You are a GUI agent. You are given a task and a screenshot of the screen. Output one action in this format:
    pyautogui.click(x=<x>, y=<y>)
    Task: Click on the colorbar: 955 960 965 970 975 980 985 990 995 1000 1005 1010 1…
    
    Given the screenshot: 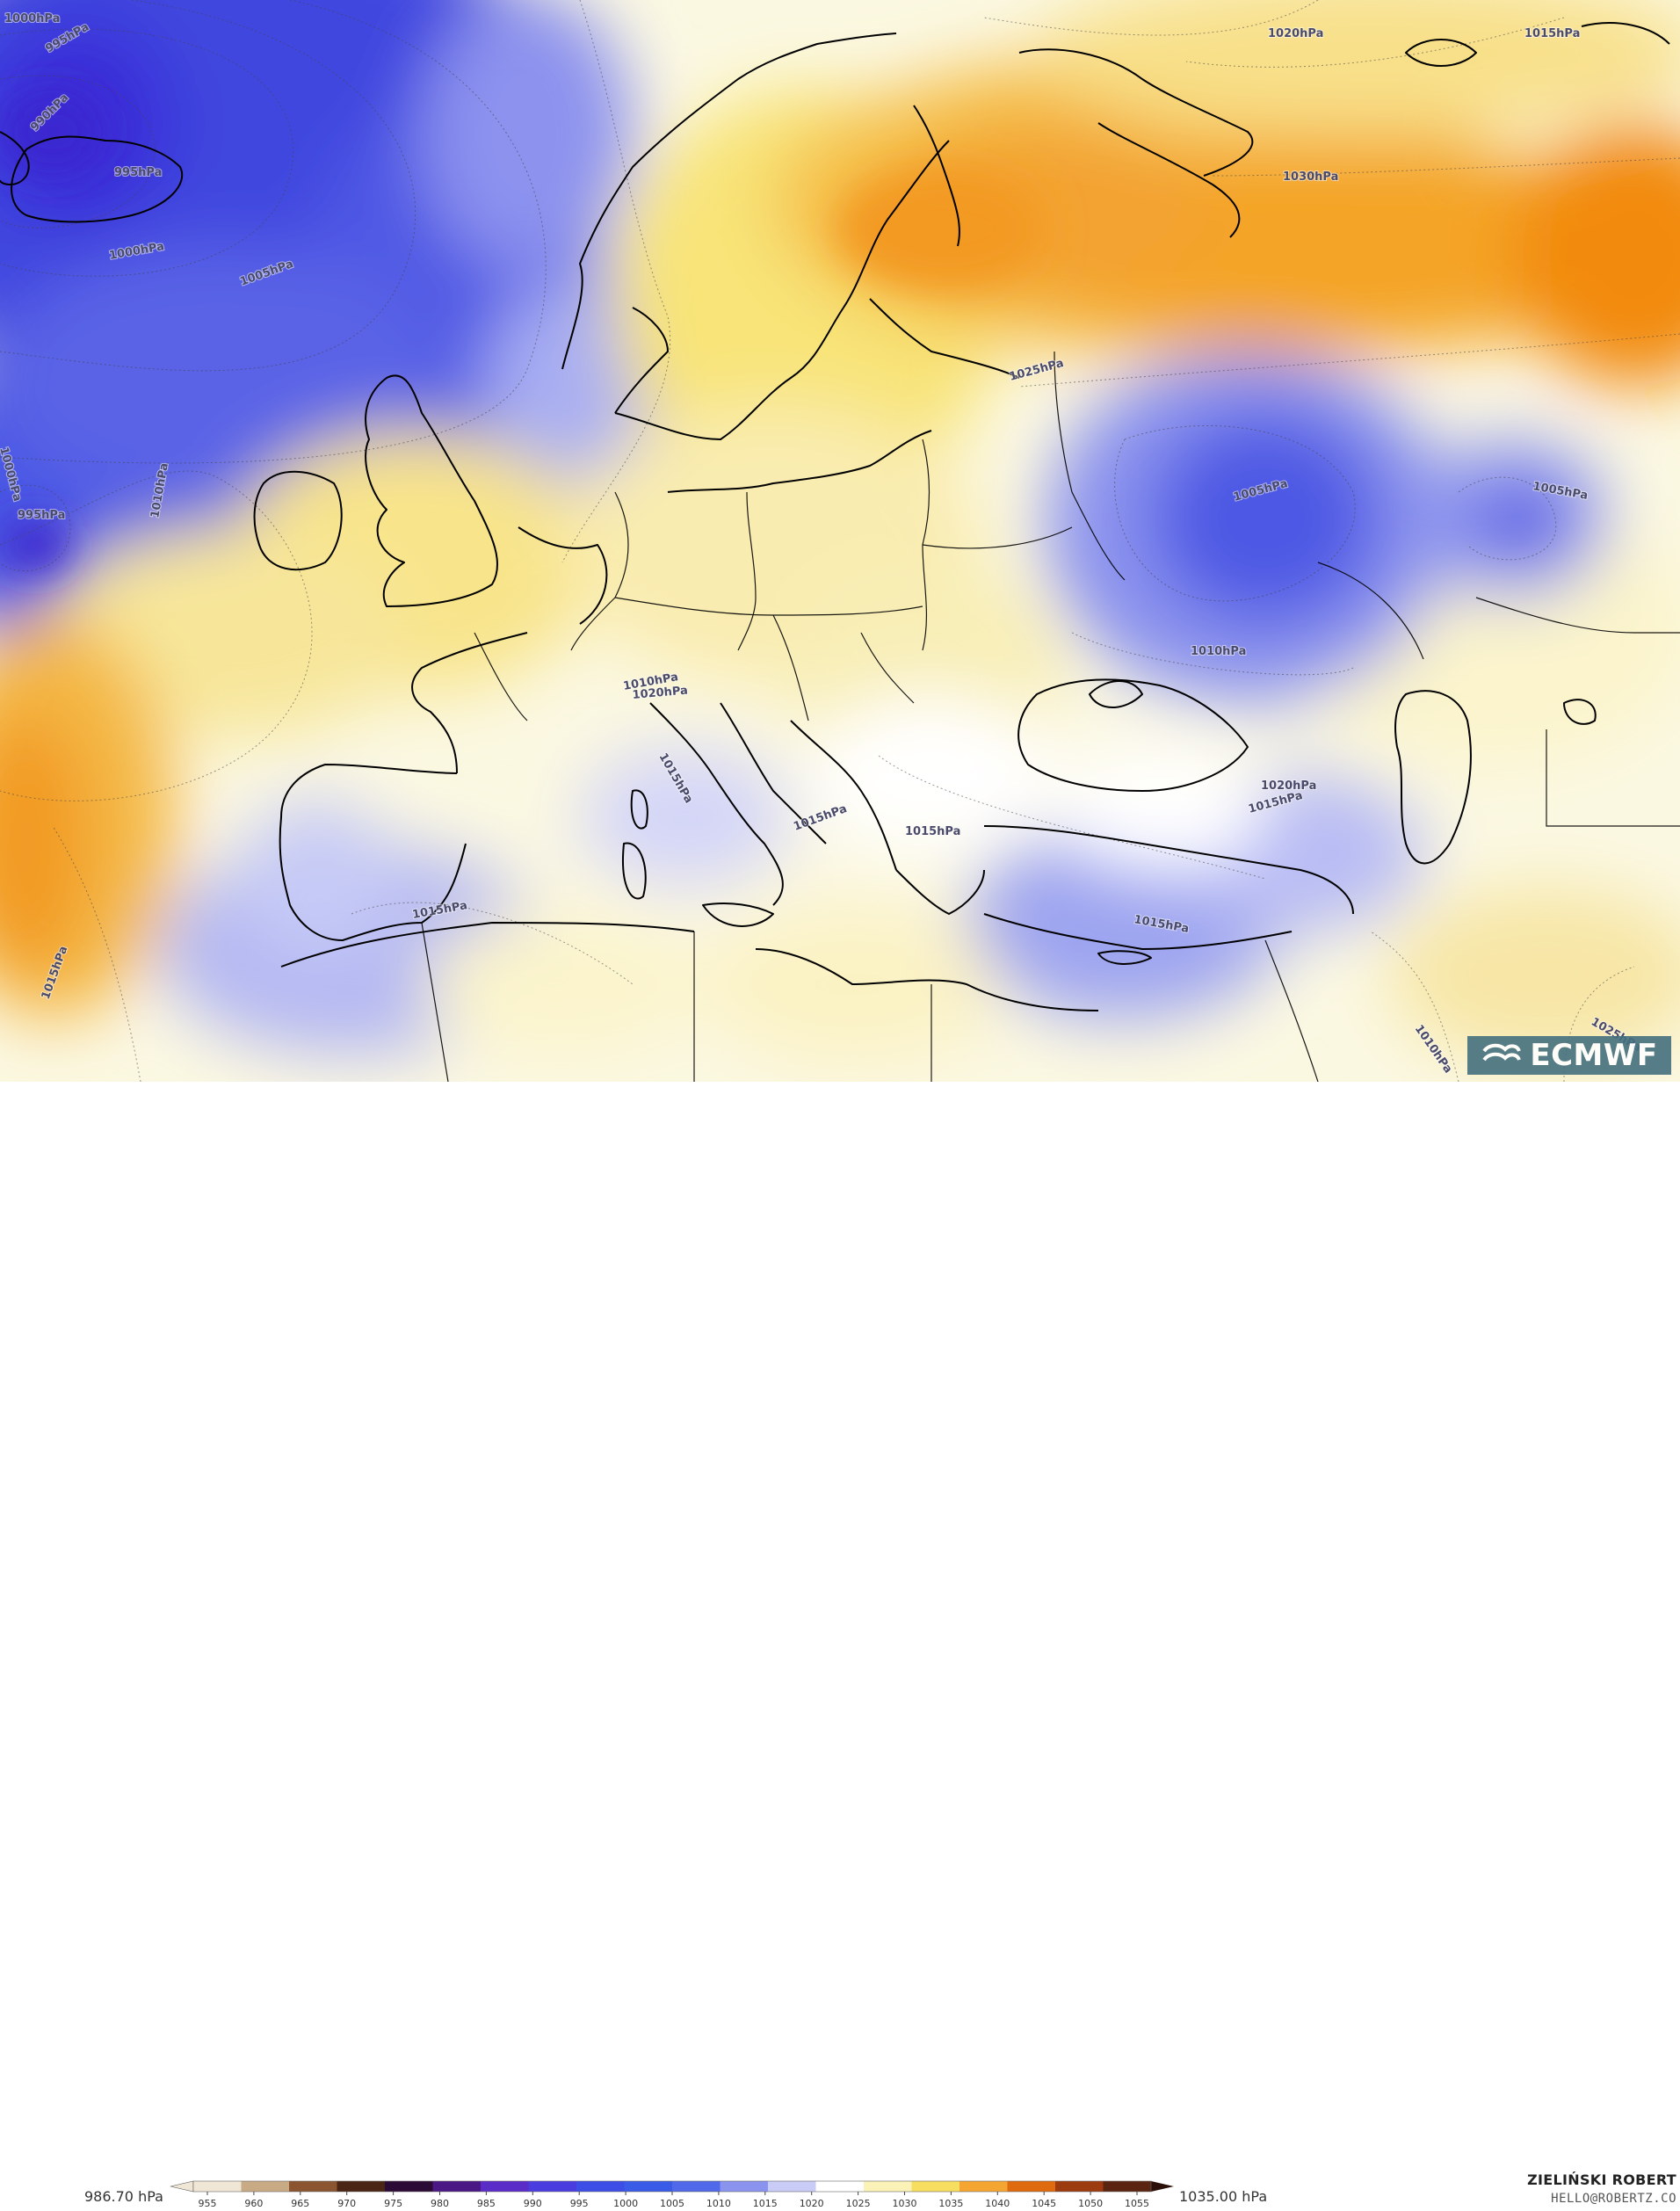 What is the action you would take?
    pyautogui.click(x=672, y=2194)
    